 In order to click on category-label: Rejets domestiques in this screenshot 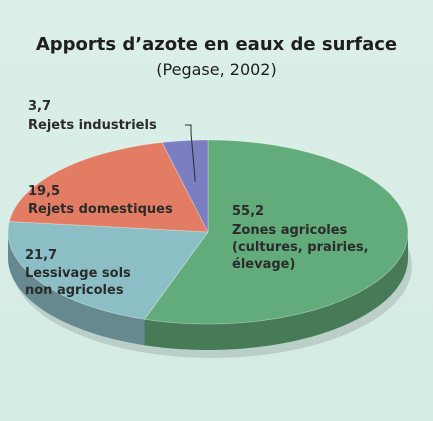, I will do `click(100, 209)`.